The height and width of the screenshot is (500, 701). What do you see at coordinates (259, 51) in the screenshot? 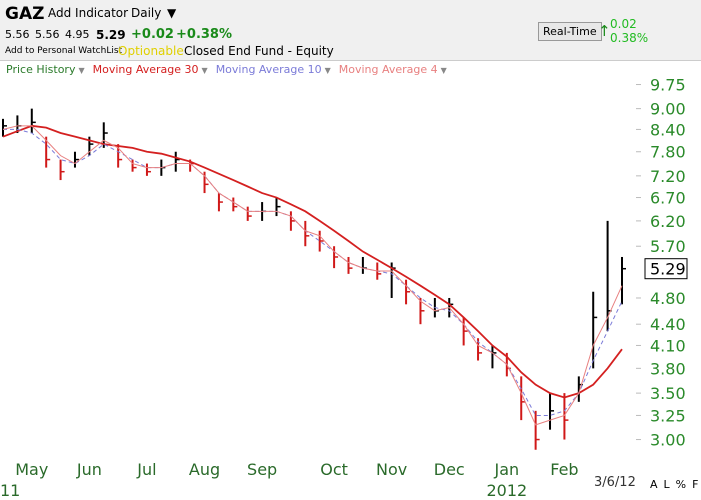
I see `fund-type: Closed End Fund - Equity` at bounding box center [259, 51].